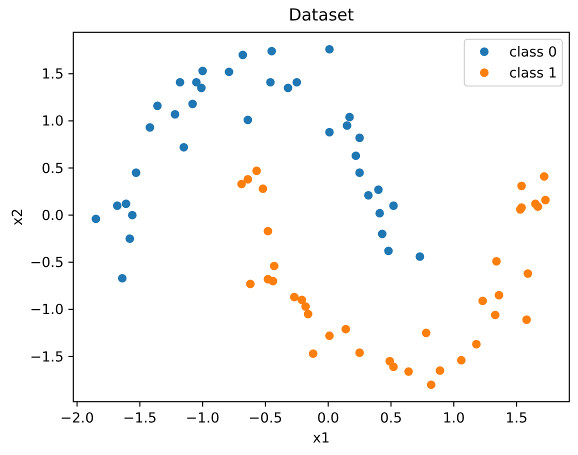 Image resolution: width=578 pixels, height=455 pixels. Describe the element at coordinates (53, 168) in the screenshot. I see `y-tick-label: 0.5` at that location.